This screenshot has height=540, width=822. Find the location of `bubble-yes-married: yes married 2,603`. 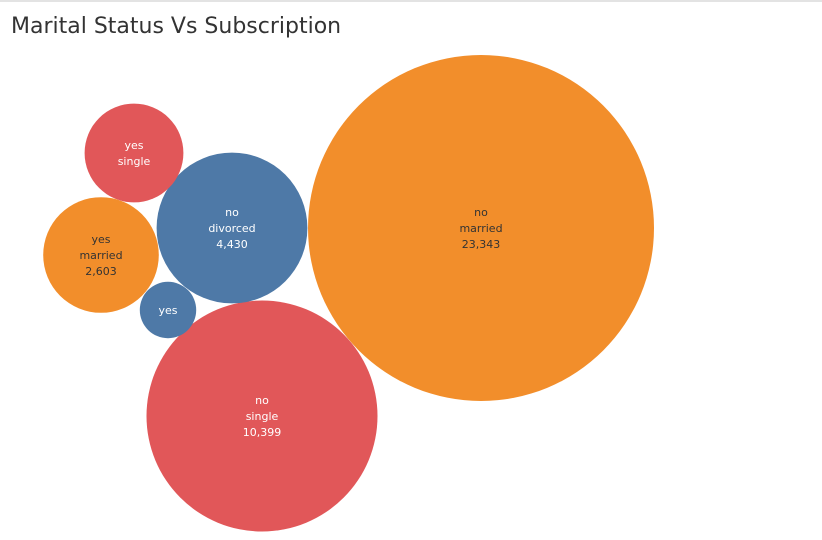

bubble-yes-married: yes married 2,603 is located at coordinates (101, 255).